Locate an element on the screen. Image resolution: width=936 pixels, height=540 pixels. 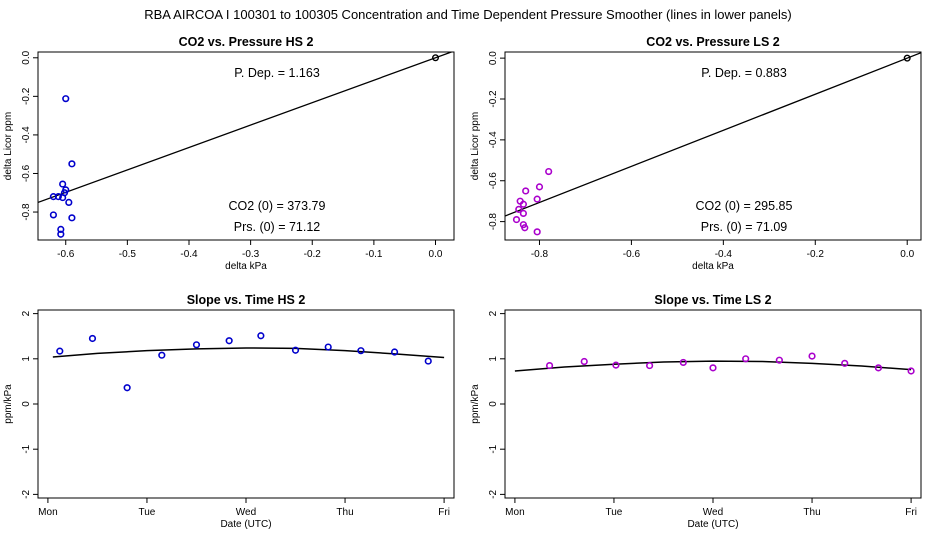
annotation-prs: Prs. (0) = 71.12 is located at coordinates (277, 227).